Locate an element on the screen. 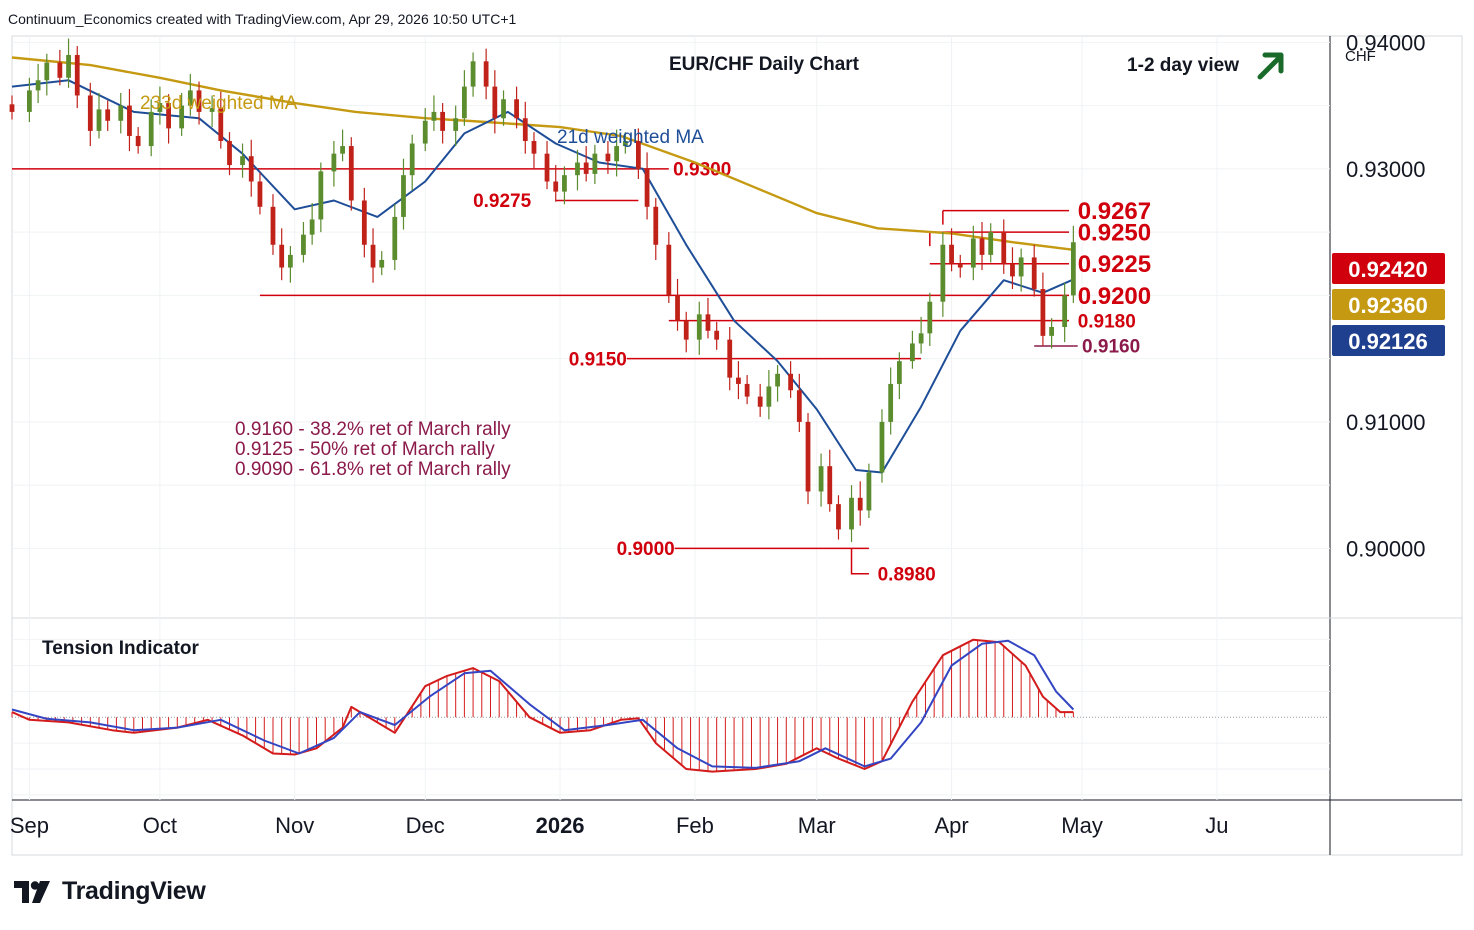 This screenshot has height=930, width=1474. ma233-label: 233d weighted MA is located at coordinates (219, 103).